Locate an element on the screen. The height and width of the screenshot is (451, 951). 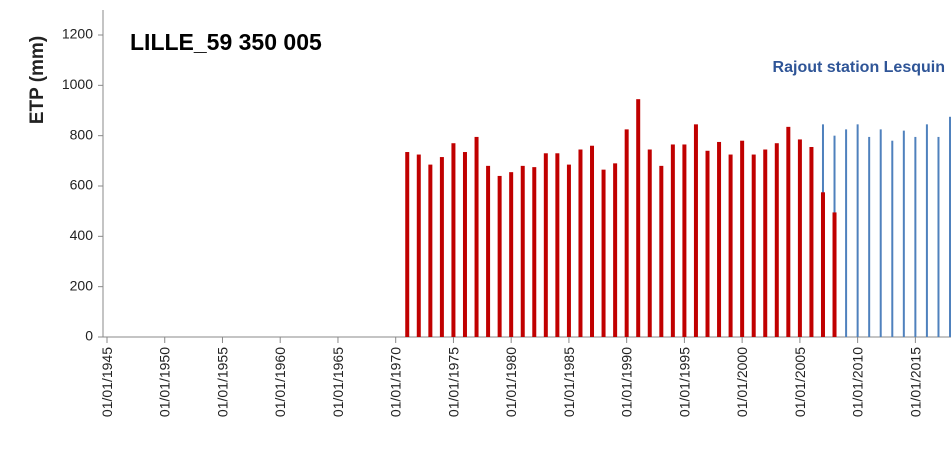
x-tick-label: 01/01/1950 is located at coordinates (165, 382).